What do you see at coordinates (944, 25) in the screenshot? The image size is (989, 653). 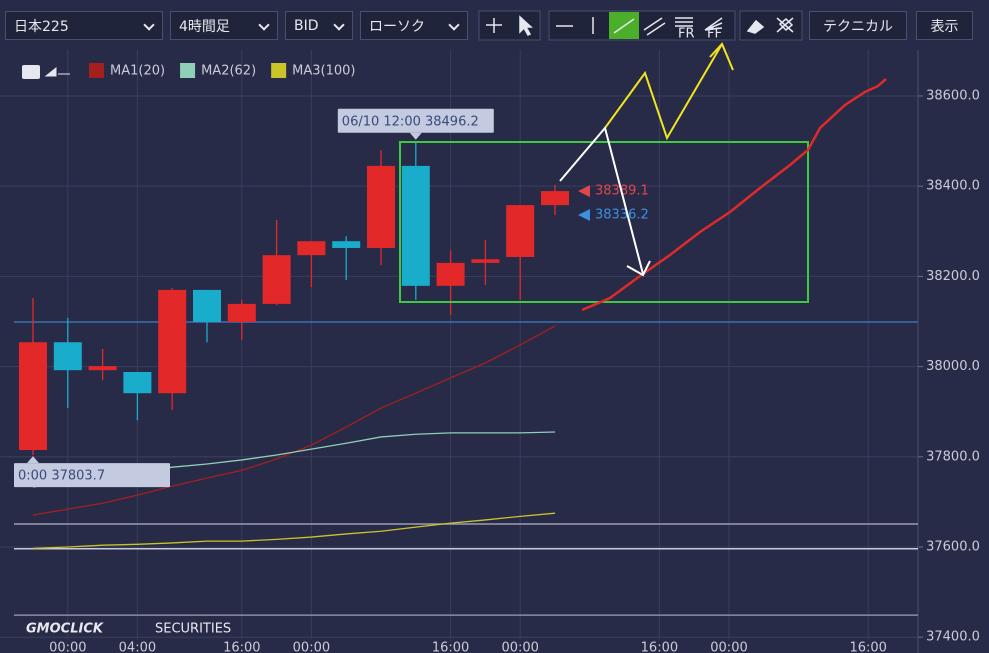 I see `display-button: 表示` at bounding box center [944, 25].